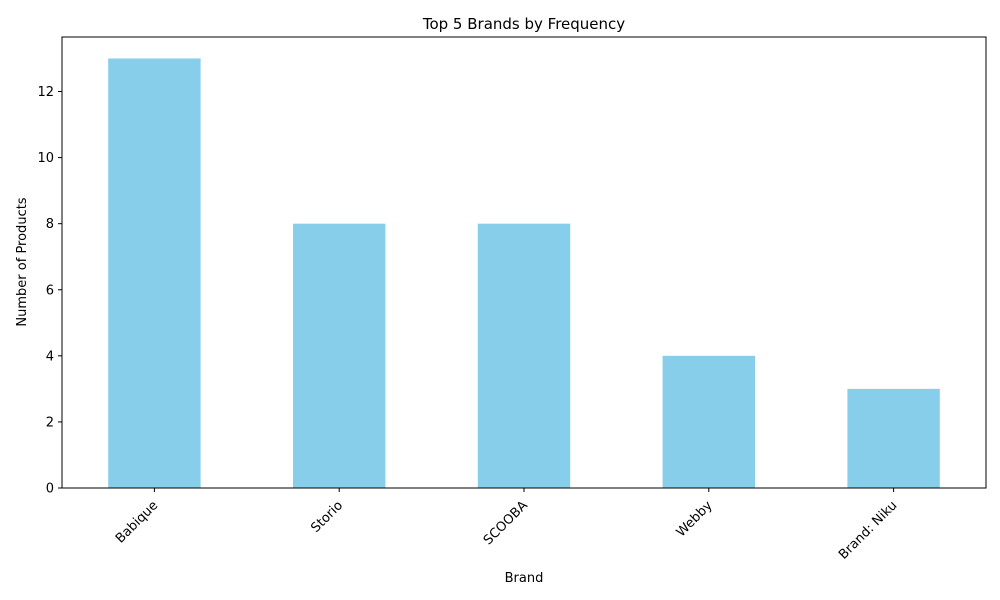  I want to click on bar-webby, so click(708, 421).